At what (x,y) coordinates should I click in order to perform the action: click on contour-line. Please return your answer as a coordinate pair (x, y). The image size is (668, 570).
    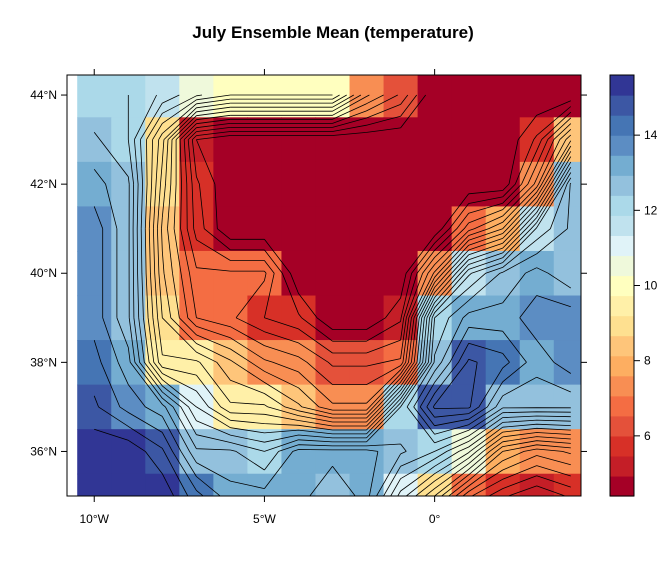
    Looking at the image, I should click on (285, 427).